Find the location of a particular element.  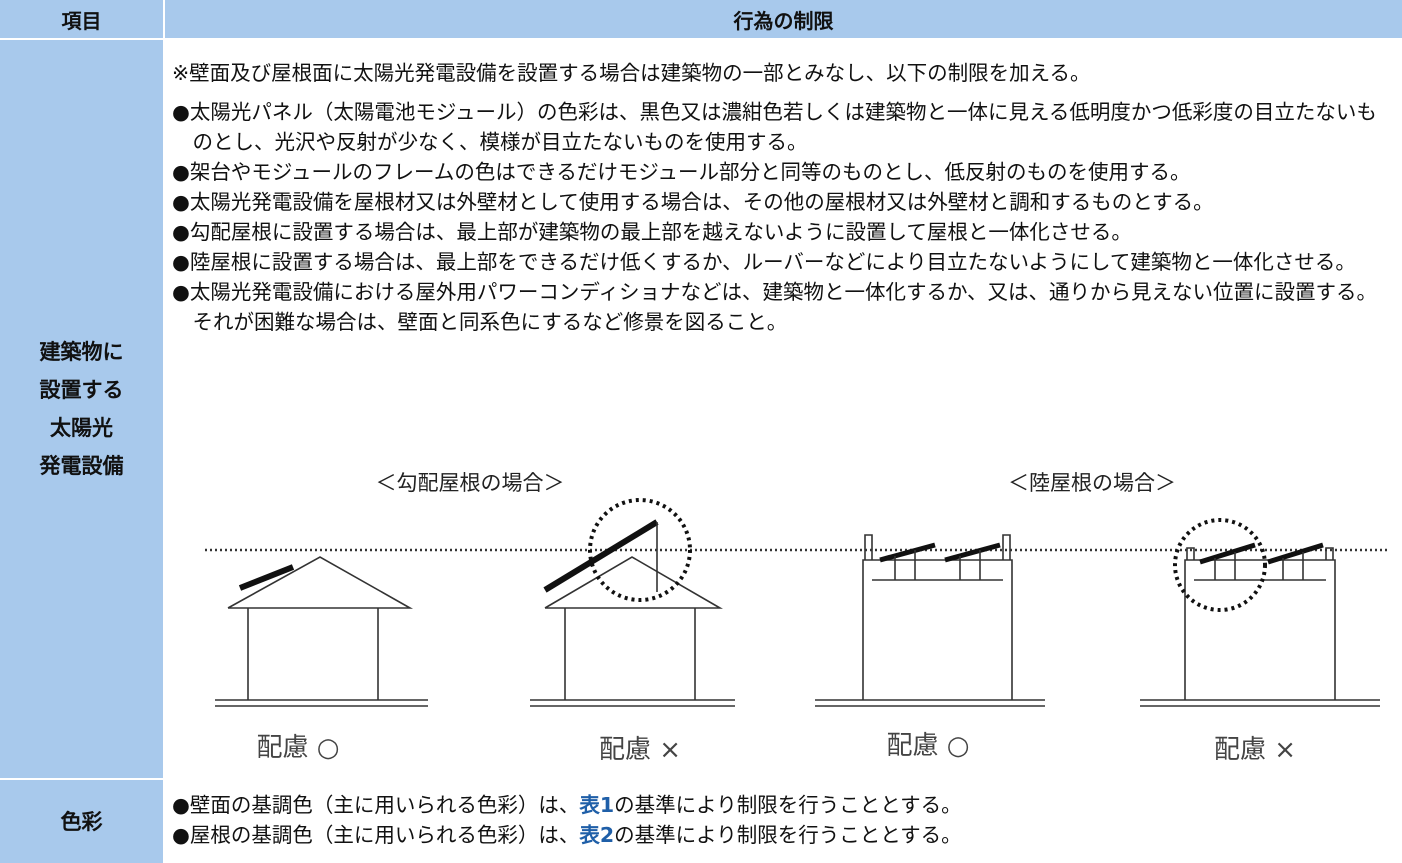

table-link: 表1 is located at coordinates (597, 805).